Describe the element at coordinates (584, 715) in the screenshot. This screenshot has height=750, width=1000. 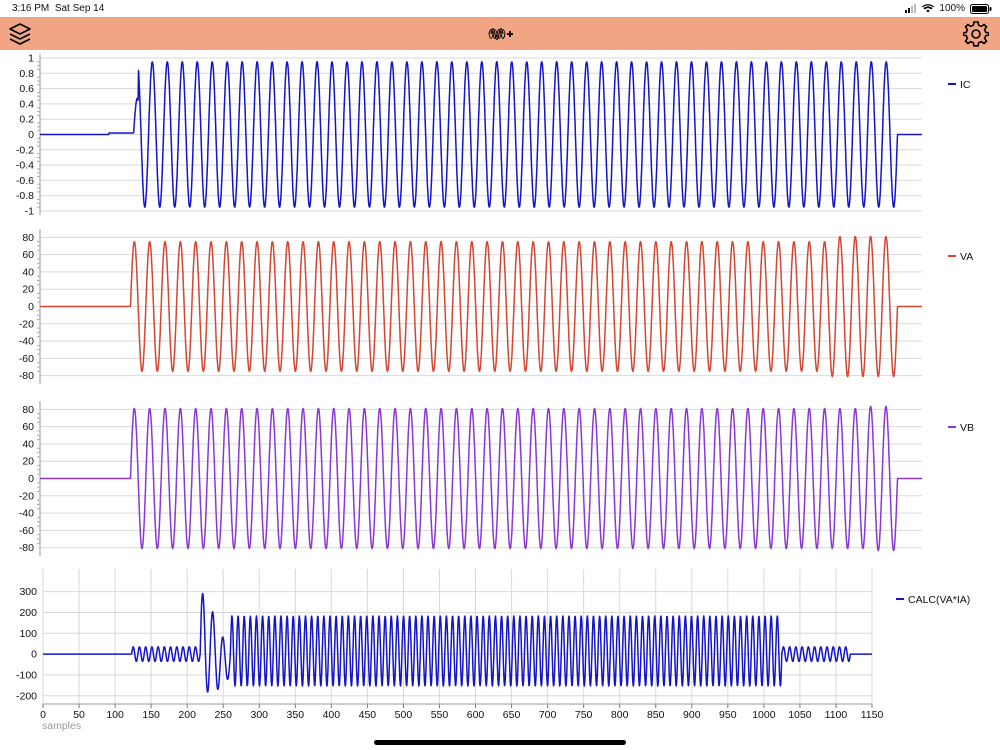
I see `x-tick-label: 750` at that location.